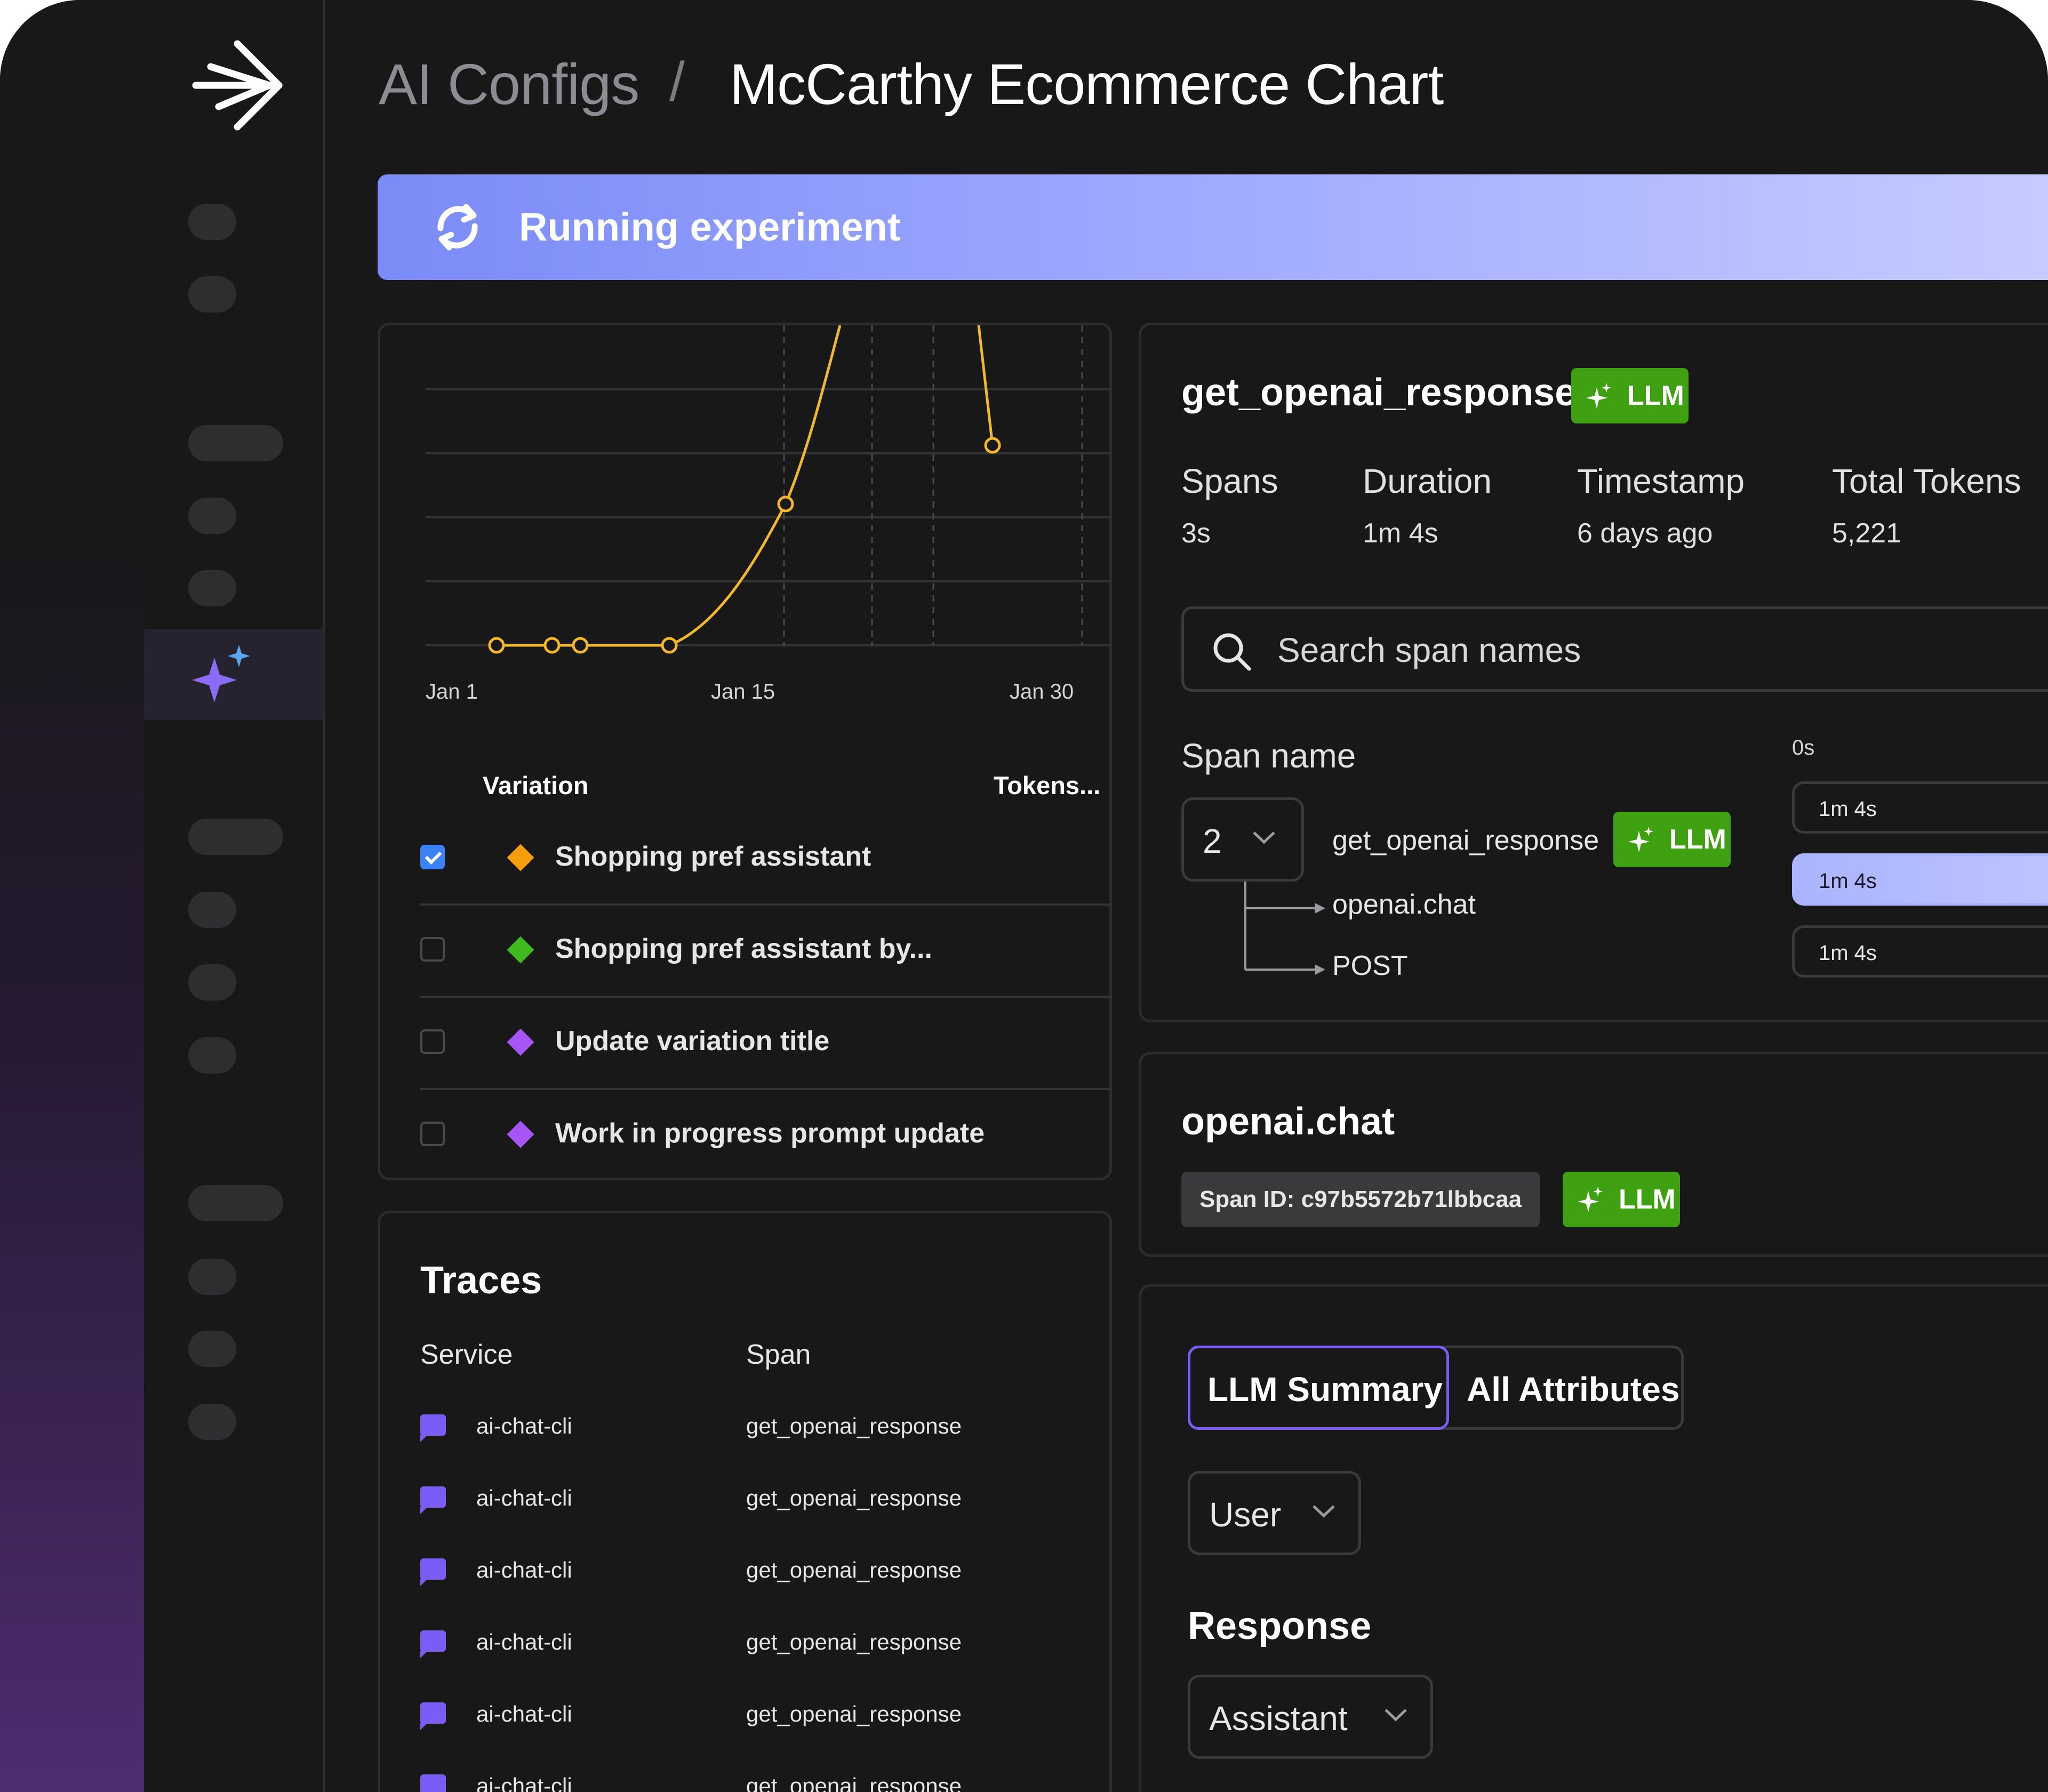 Image resolution: width=2048 pixels, height=1792 pixels. What do you see at coordinates (743, 691) in the screenshot?
I see `x-tick-label: Jan 15` at bounding box center [743, 691].